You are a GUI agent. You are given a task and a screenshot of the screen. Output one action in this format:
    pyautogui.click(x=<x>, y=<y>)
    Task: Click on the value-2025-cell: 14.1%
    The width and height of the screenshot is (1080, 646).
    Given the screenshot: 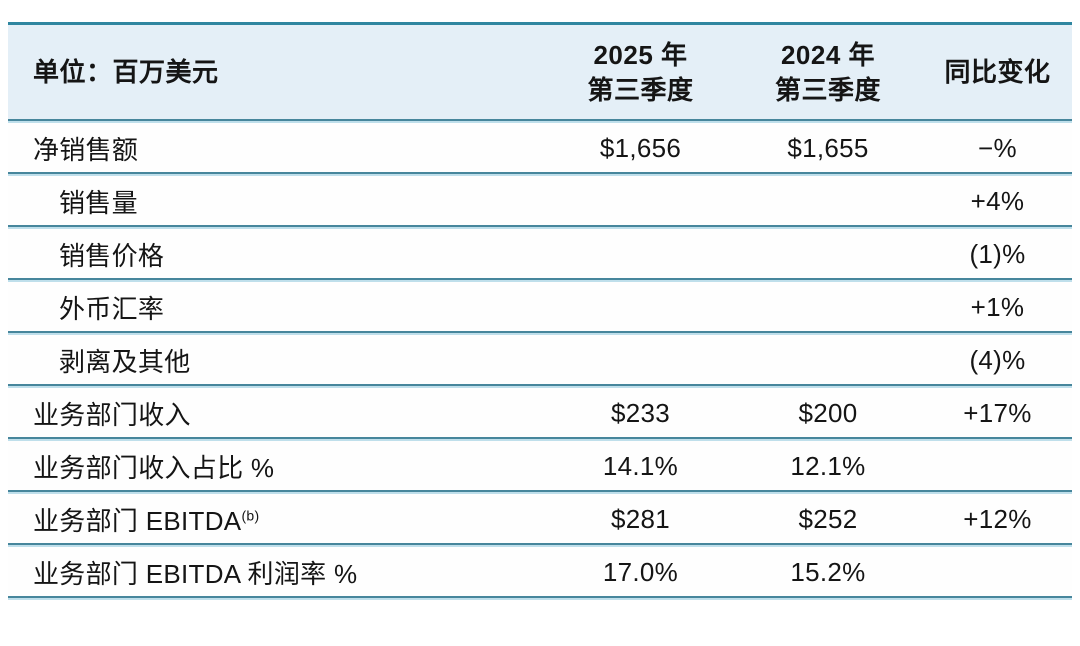 What is the action you would take?
    pyautogui.click(x=640, y=466)
    